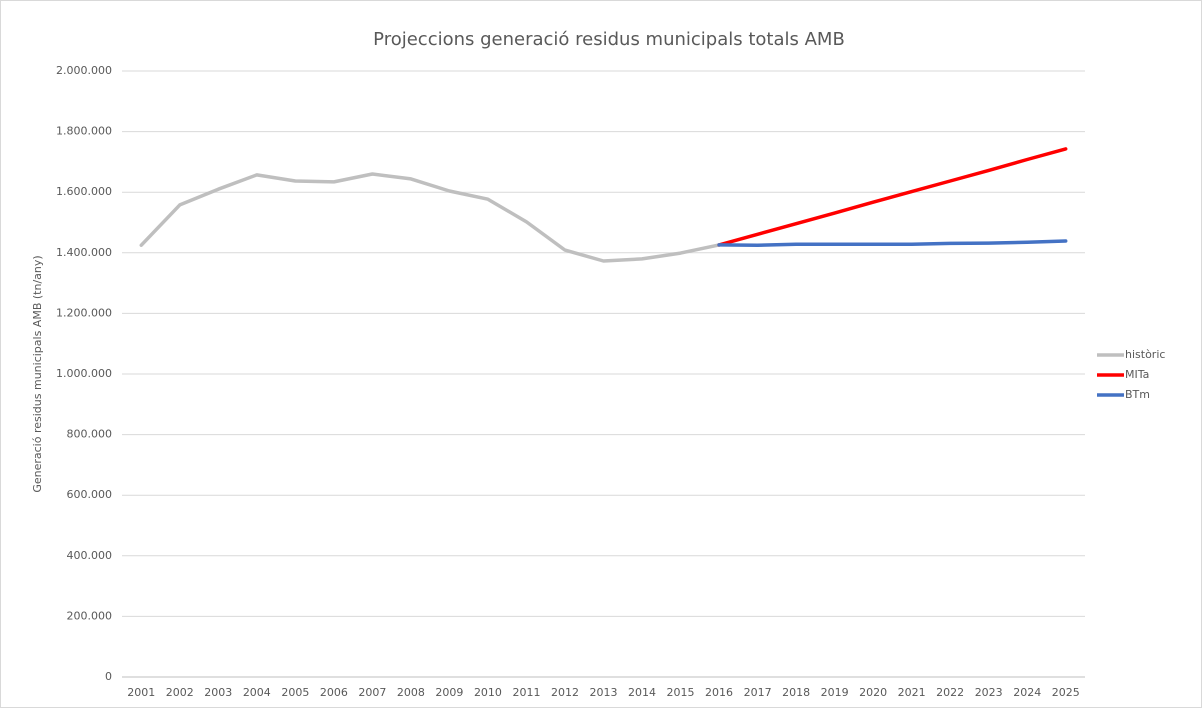 The image size is (1202, 708). I want to click on y-tick-label: 200.000, so click(90, 615).